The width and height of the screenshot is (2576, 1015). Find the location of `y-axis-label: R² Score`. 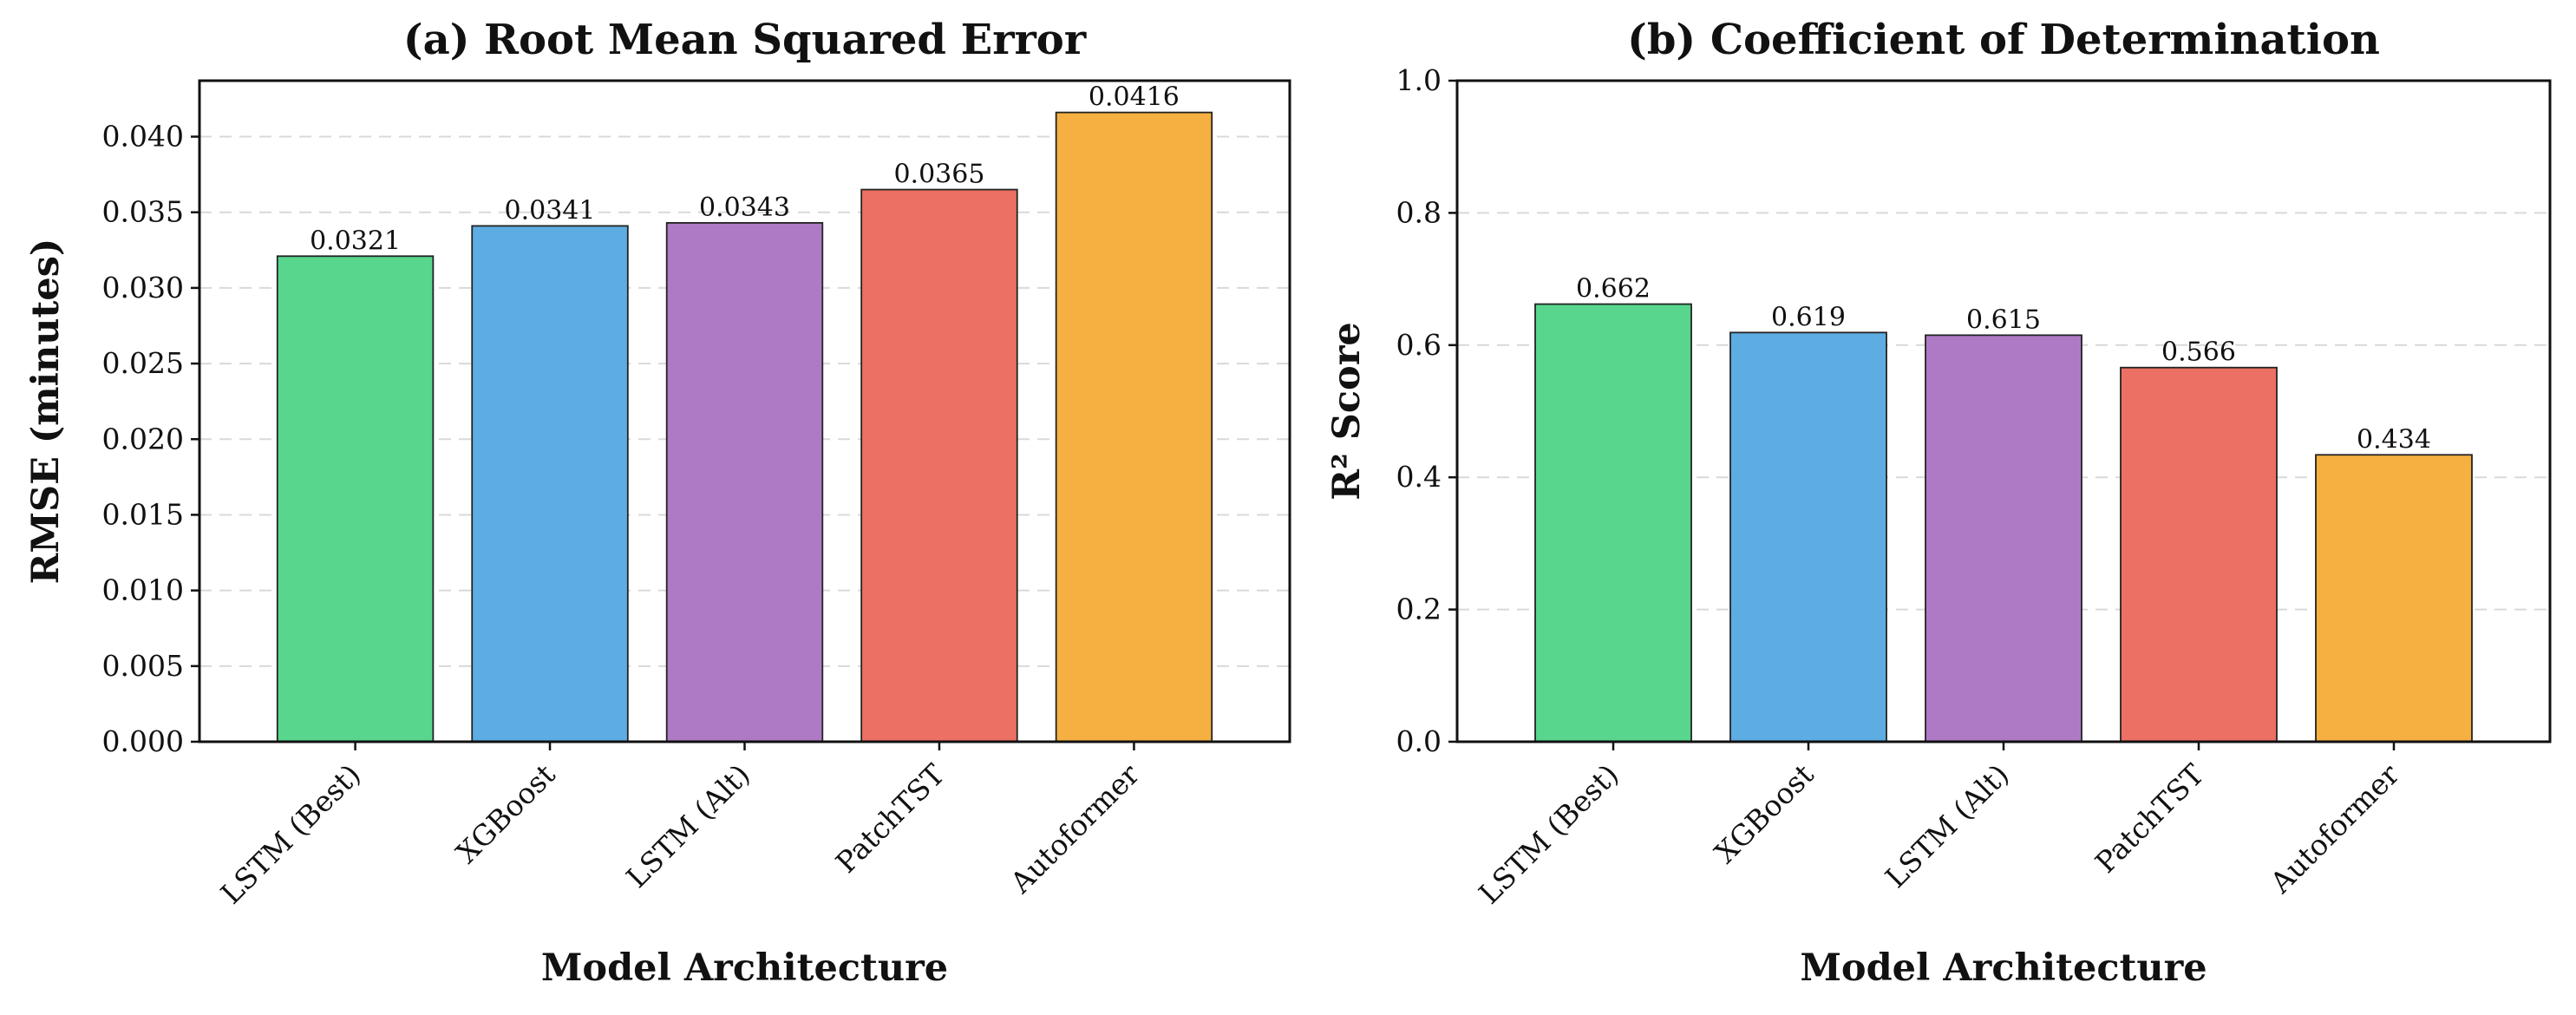

y-axis-label: R² Score is located at coordinates (1347, 411).